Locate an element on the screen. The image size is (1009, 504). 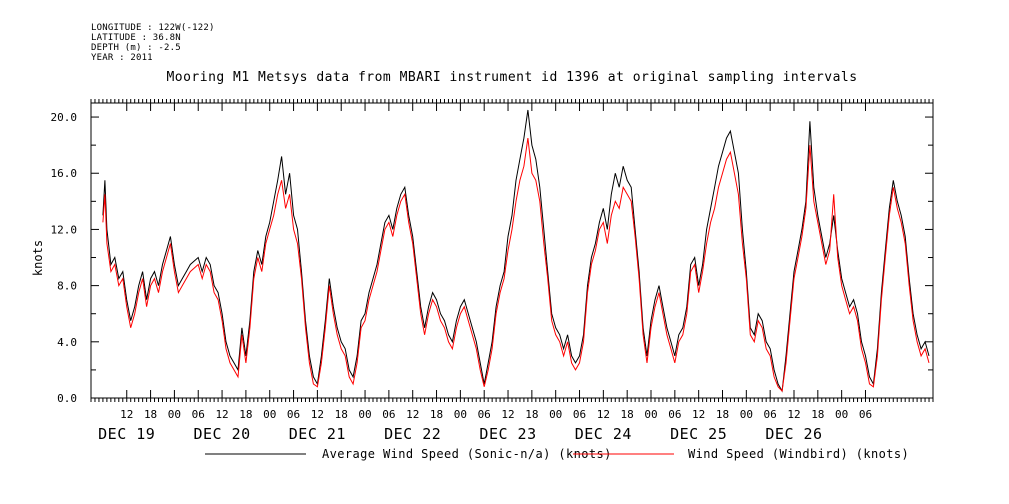
meta-year: YEAR : 2011 is located at coordinates (122, 58).